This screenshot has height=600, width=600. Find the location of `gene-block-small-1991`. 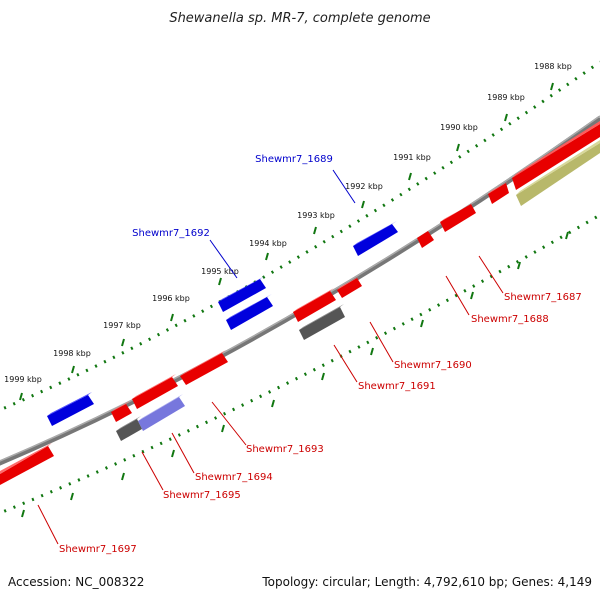

gene-block-small-1991 is located at coordinates (425, 238).